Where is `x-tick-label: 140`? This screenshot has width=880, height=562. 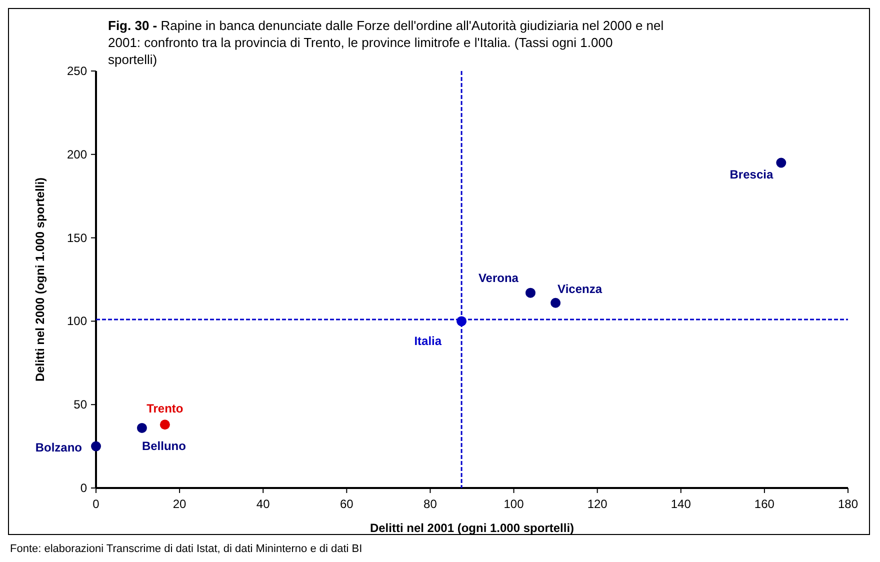
x-tick-label: 140 is located at coordinates (681, 504).